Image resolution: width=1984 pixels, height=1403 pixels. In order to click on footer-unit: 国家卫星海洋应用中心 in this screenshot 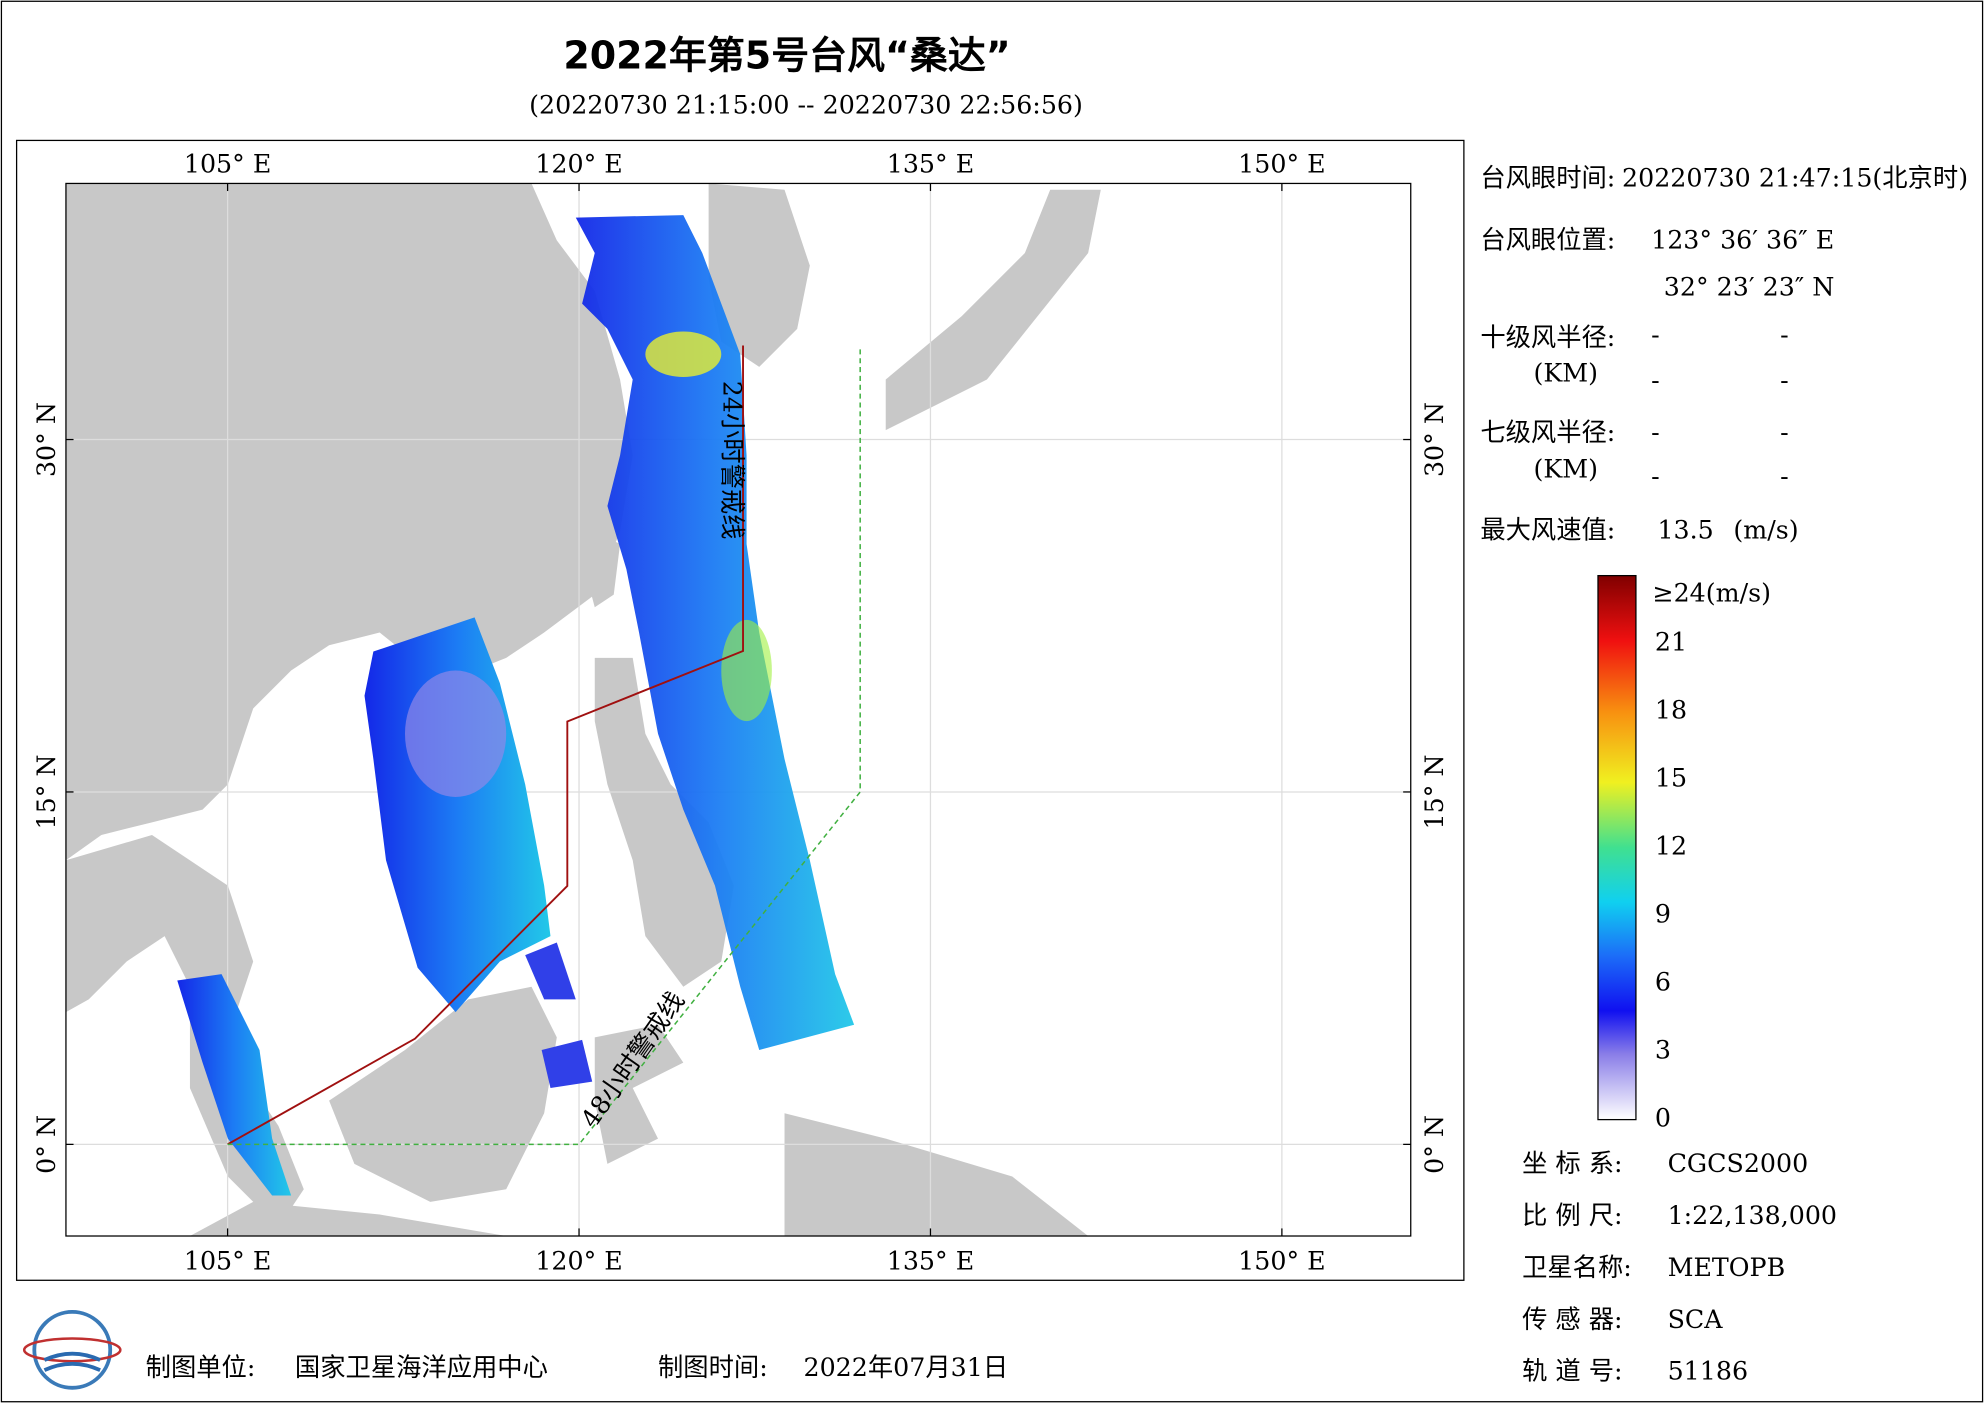, I will do `click(421, 1367)`.